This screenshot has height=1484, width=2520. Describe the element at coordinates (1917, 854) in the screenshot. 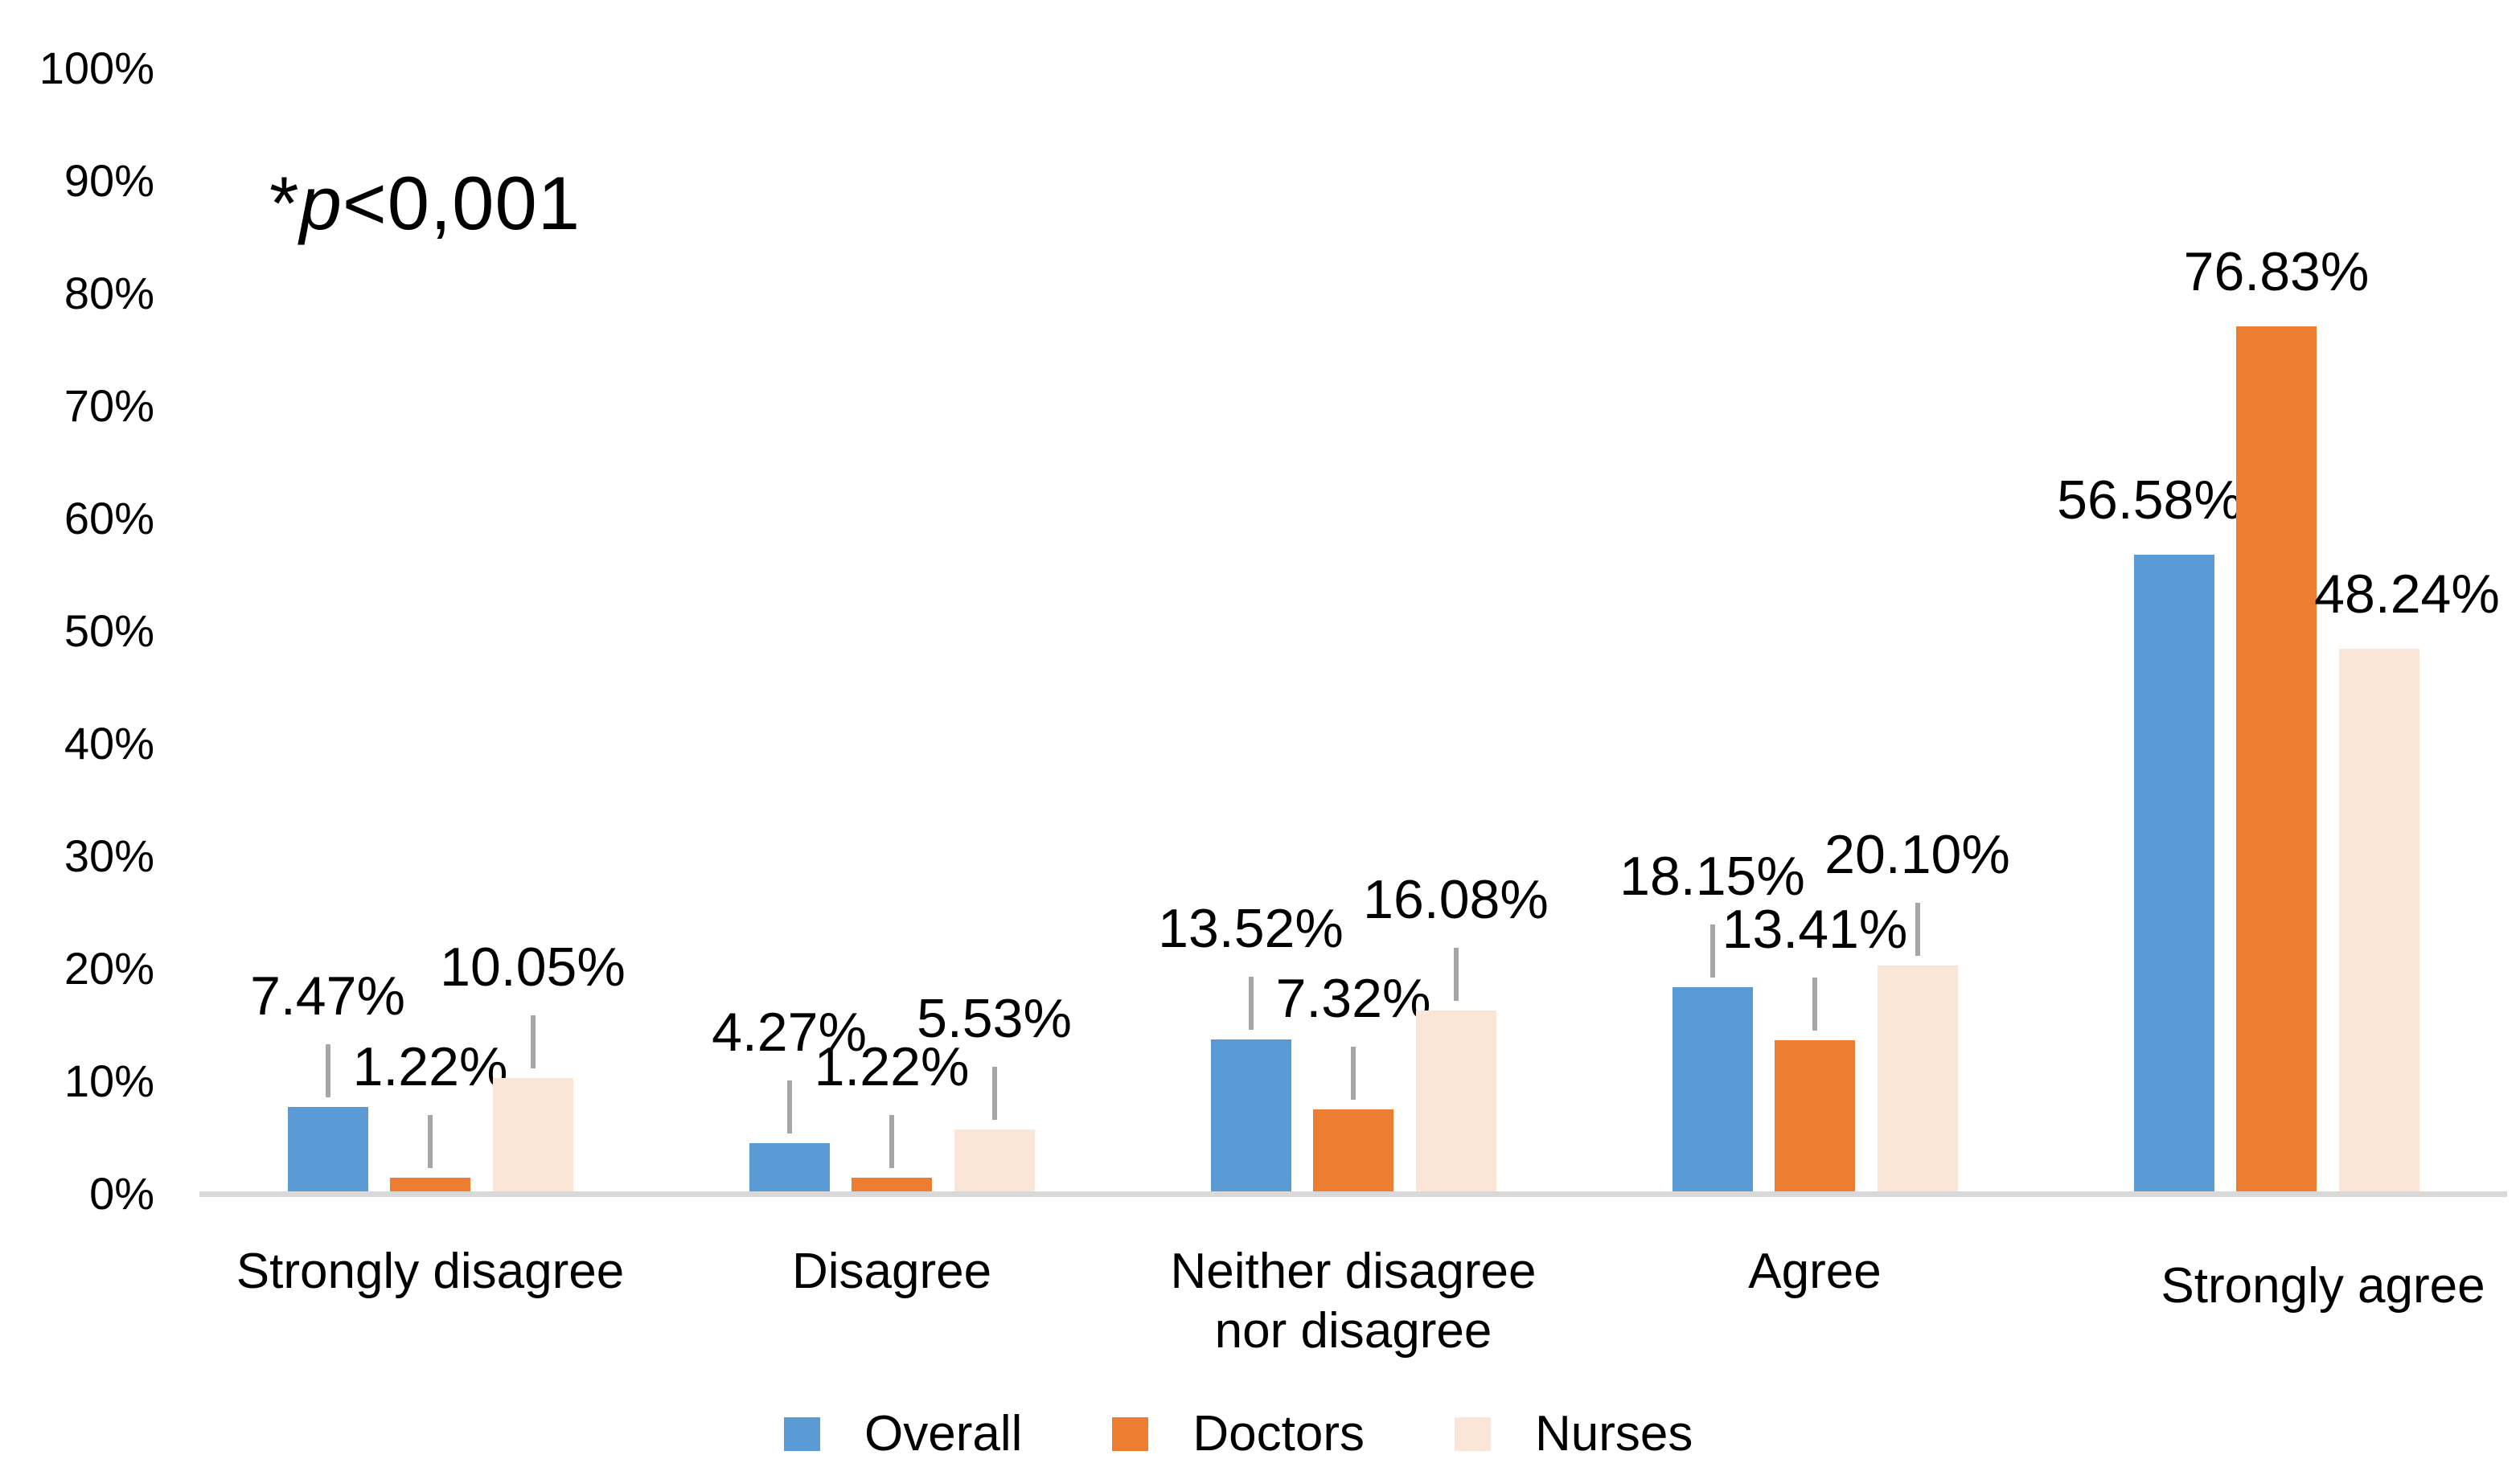

I see `value-label-nurses: 20.10%` at that location.